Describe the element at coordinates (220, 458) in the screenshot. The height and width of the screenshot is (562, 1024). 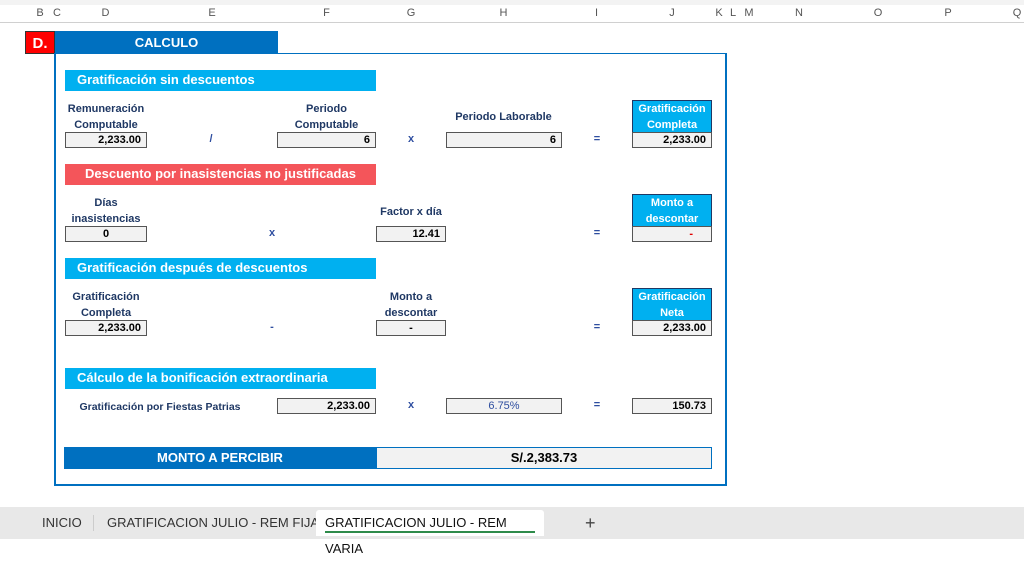
I see `total-label: MONTO A PERCIBIR` at that location.